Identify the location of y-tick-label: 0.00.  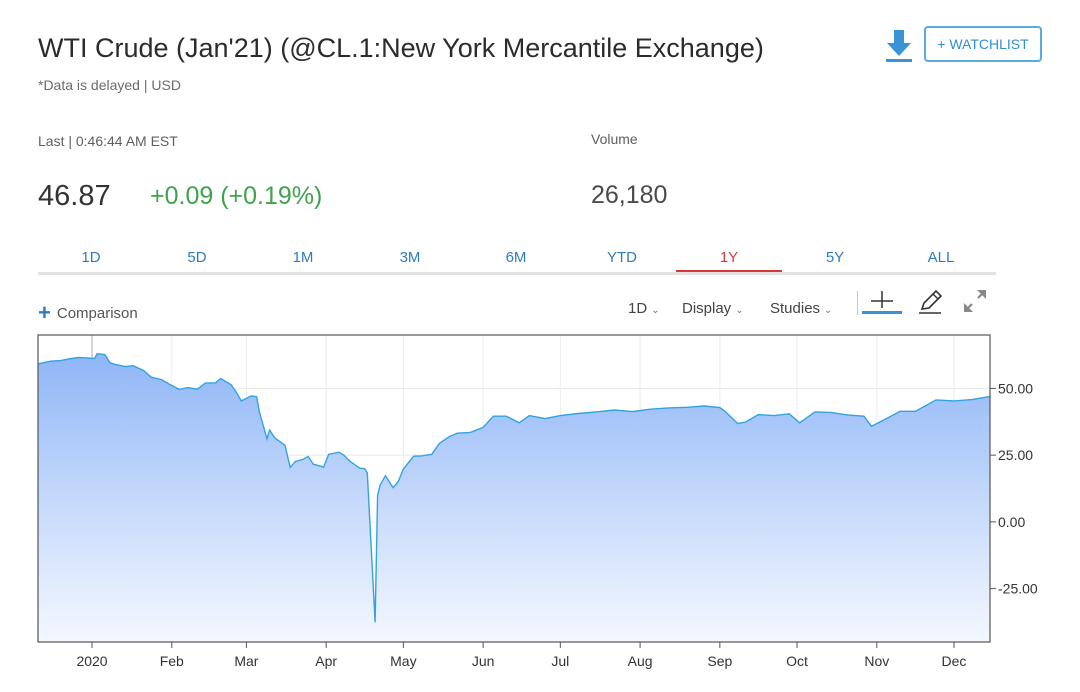
(1011, 522).